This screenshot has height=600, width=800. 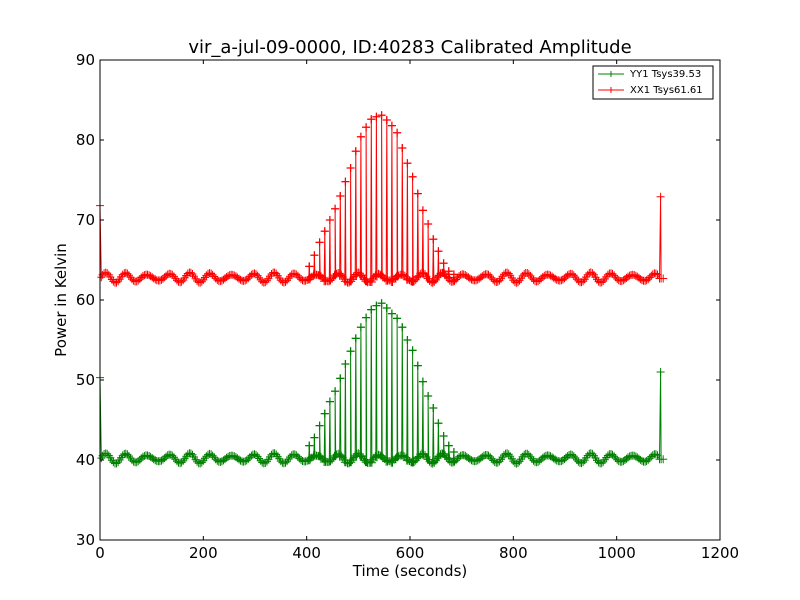 I want to click on legend-marker-xx1, so click(x=611, y=90).